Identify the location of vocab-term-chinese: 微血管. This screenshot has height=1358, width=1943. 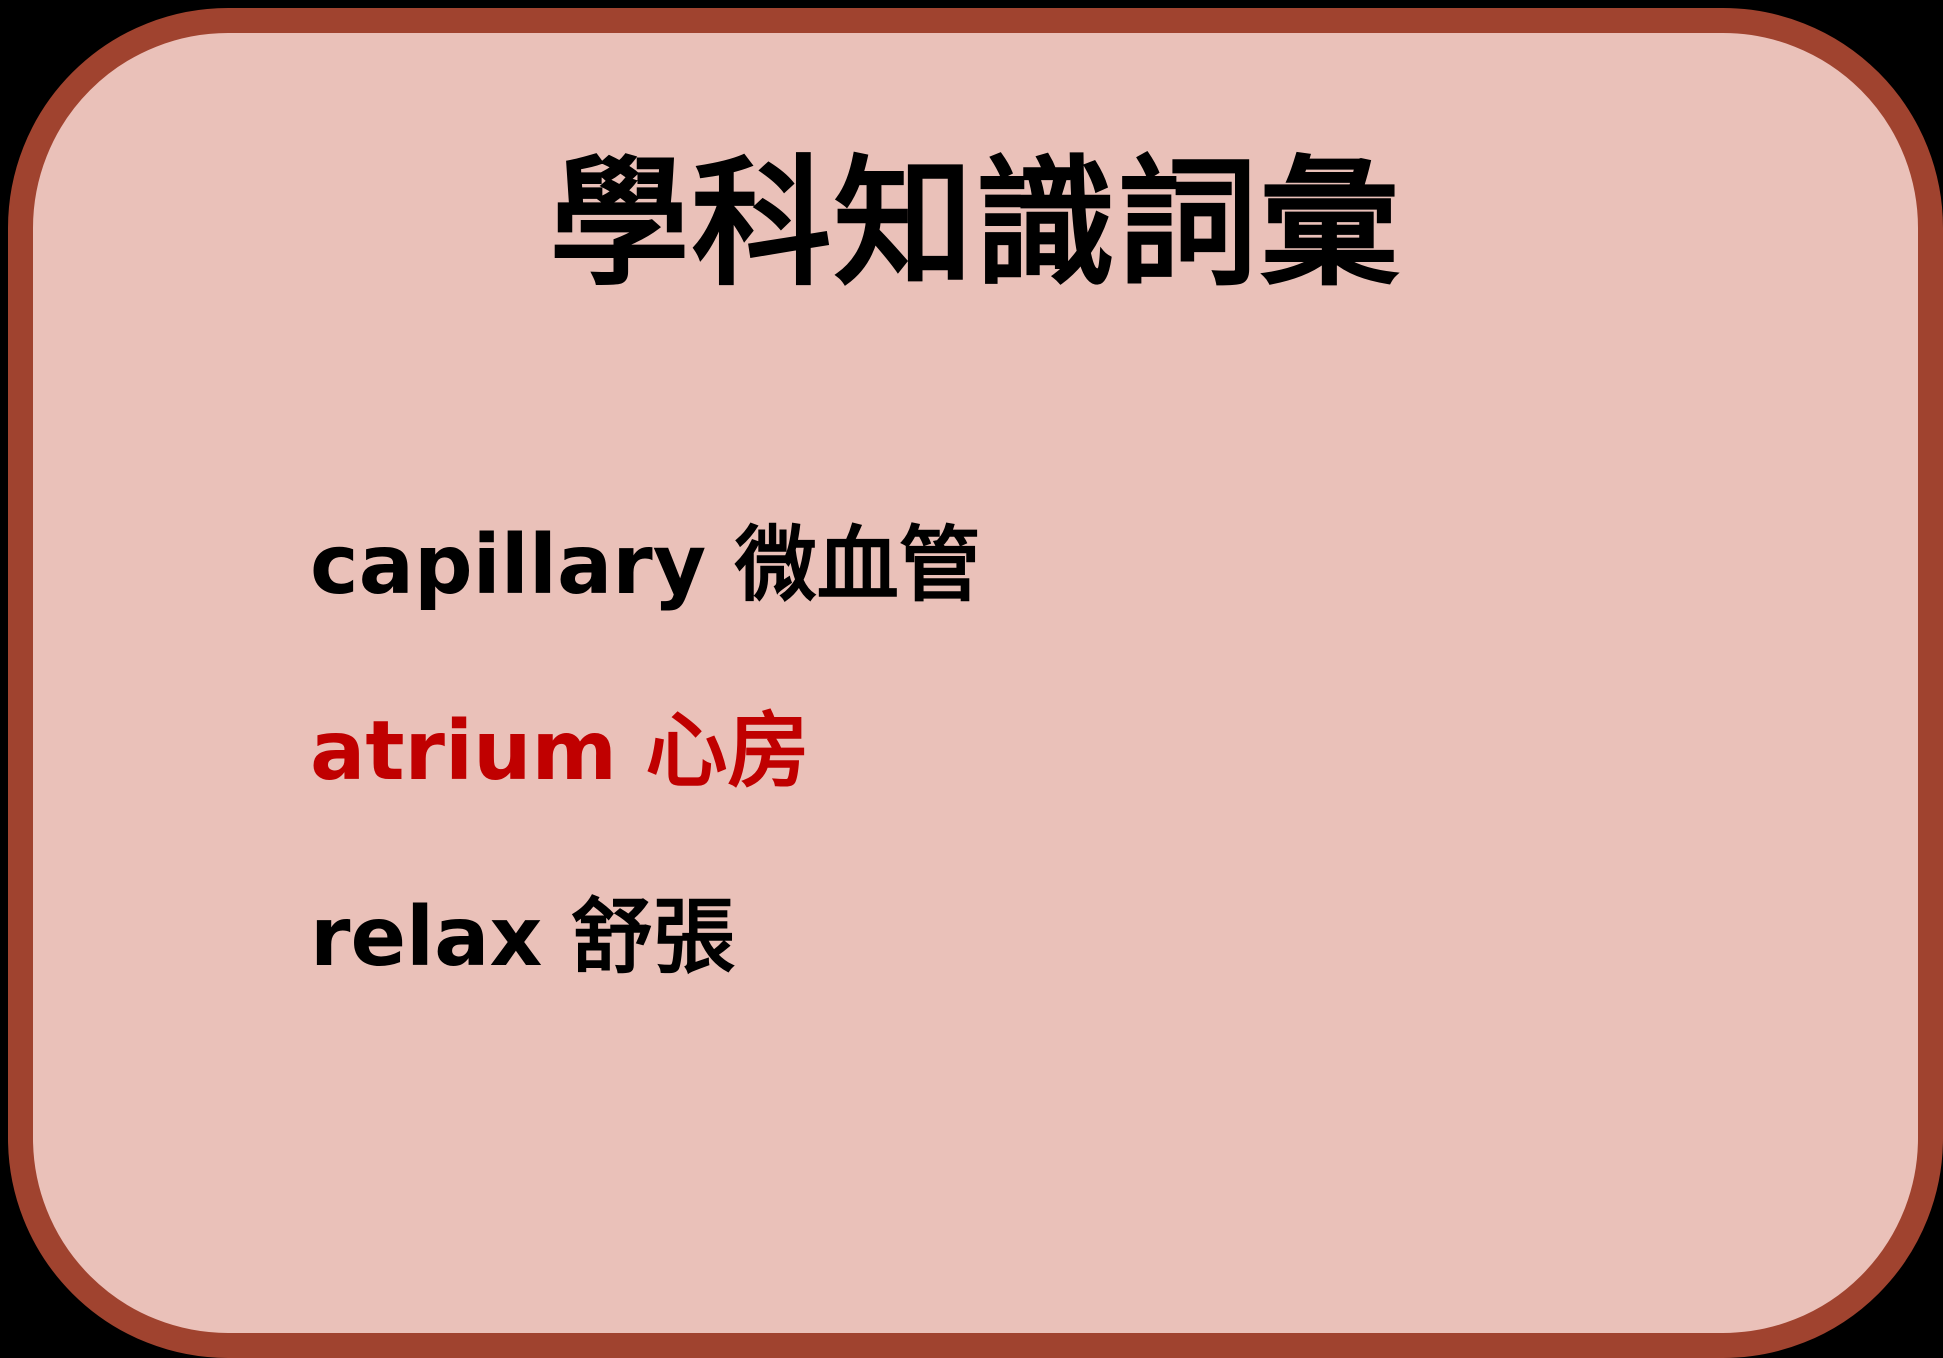
(857, 565).